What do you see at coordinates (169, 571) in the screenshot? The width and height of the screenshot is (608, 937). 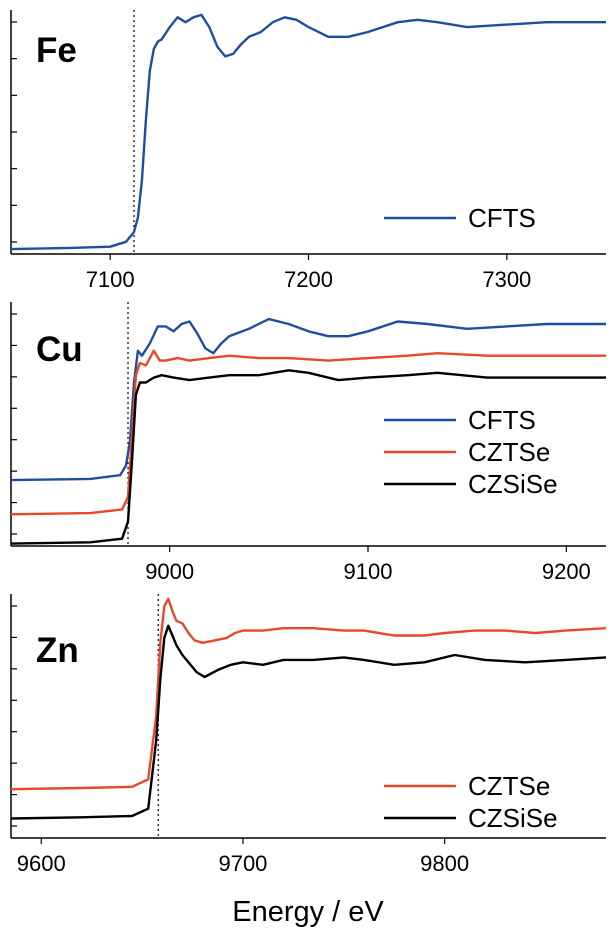 I see `x-tick-label-cu-9000: 9000` at bounding box center [169, 571].